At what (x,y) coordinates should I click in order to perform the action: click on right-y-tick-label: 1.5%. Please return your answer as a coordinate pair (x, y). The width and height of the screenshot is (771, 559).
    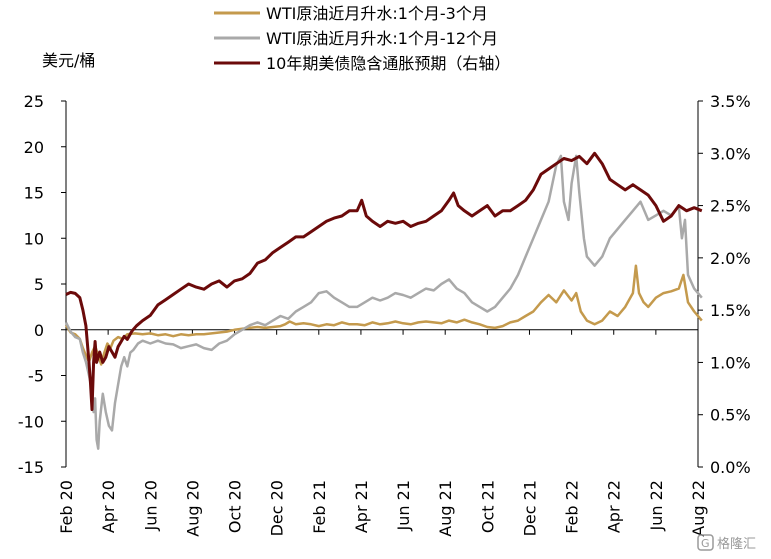
    Looking at the image, I should click on (730, 310).